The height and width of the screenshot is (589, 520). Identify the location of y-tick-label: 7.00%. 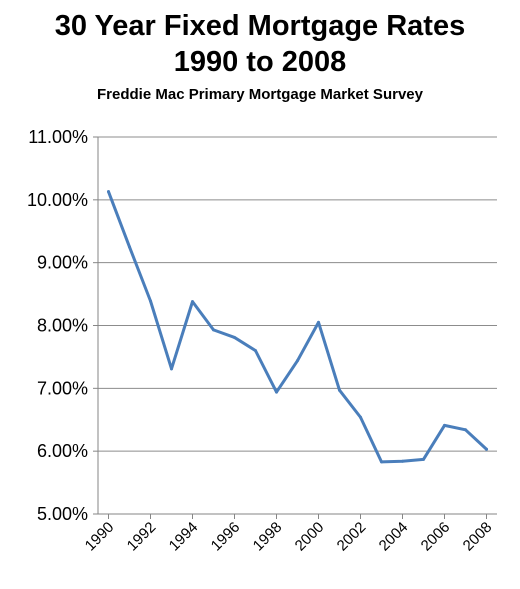
(62, 388).